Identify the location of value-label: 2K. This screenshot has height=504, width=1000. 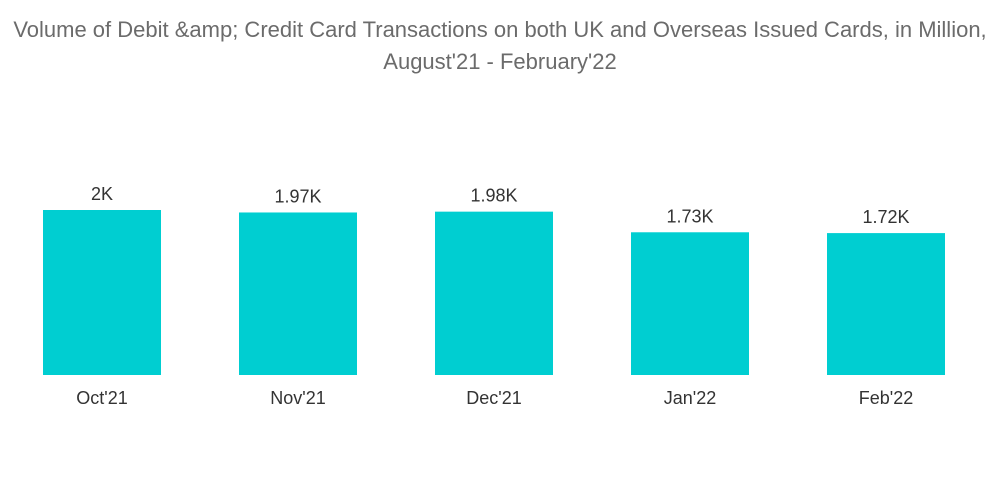
(102, 194).